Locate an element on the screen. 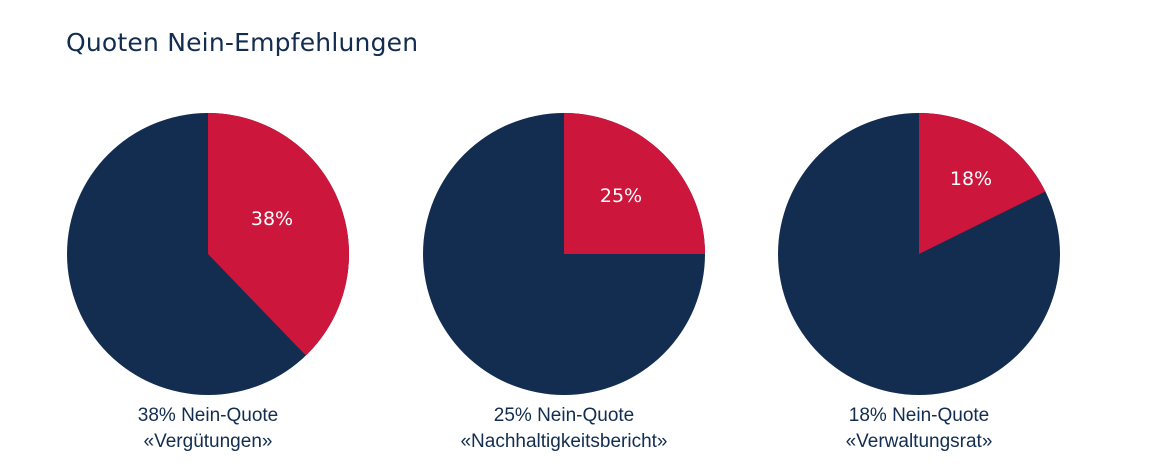 Image resolution: width=1163 pixels, height=473 pixels. caption-category: «Verwaltungsrat» is located at coordinates (919, 441).